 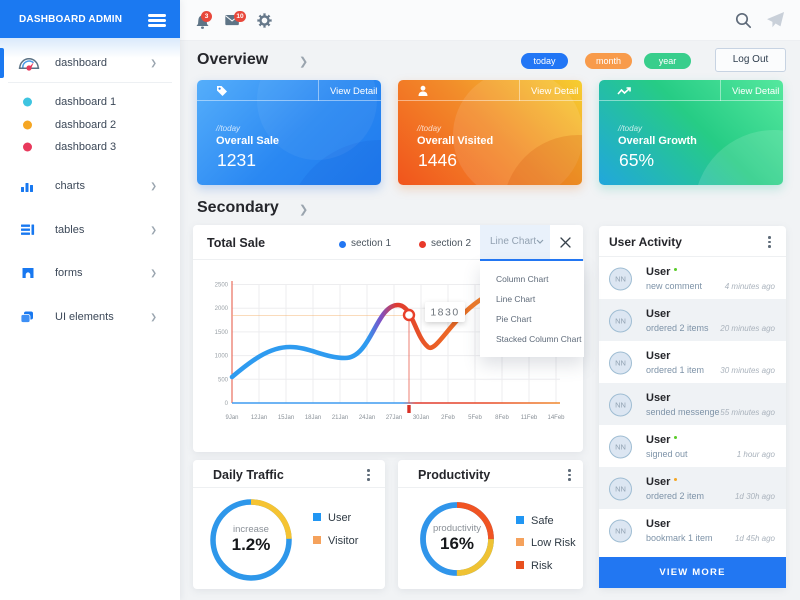 What do you see at coordinates (227, 404) in the screenshot?
I see `svg-text: 0` at bounding box center [227, 404].